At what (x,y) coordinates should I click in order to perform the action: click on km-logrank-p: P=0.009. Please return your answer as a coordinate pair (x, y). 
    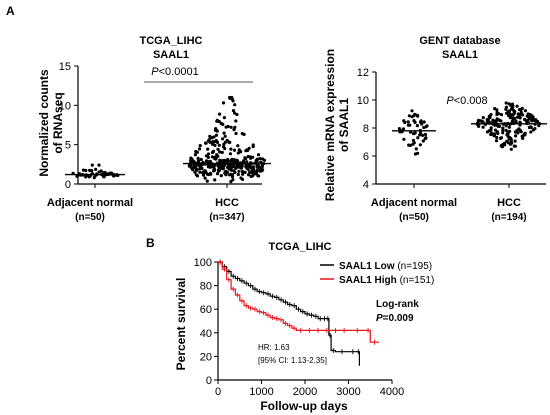
    Looking at the image, I should click on (395, 318).